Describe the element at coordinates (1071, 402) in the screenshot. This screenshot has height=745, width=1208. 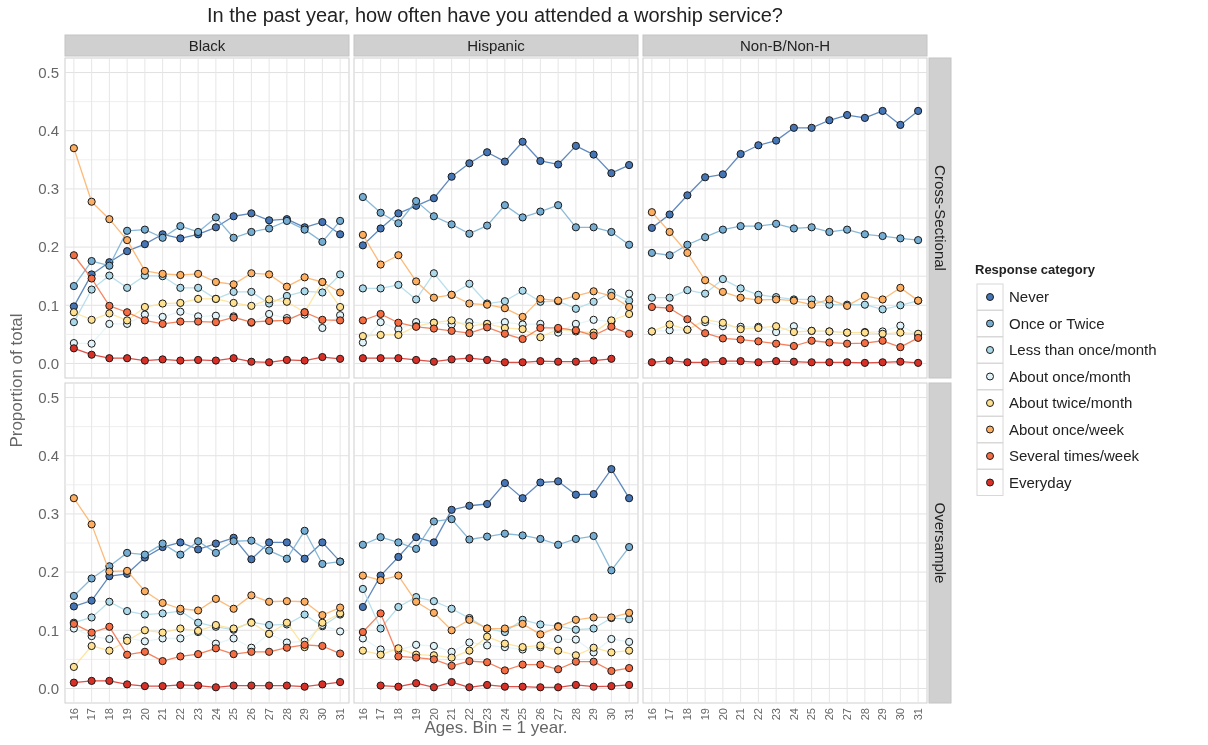
I see `legend-label: About twice/month` at that location.